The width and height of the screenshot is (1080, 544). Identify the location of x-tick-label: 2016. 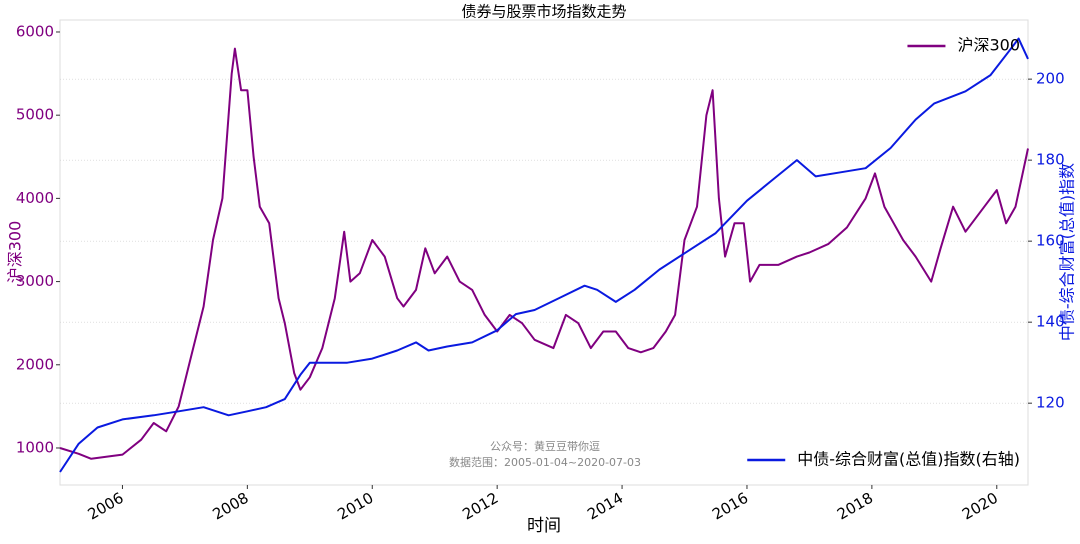
(730, 506).